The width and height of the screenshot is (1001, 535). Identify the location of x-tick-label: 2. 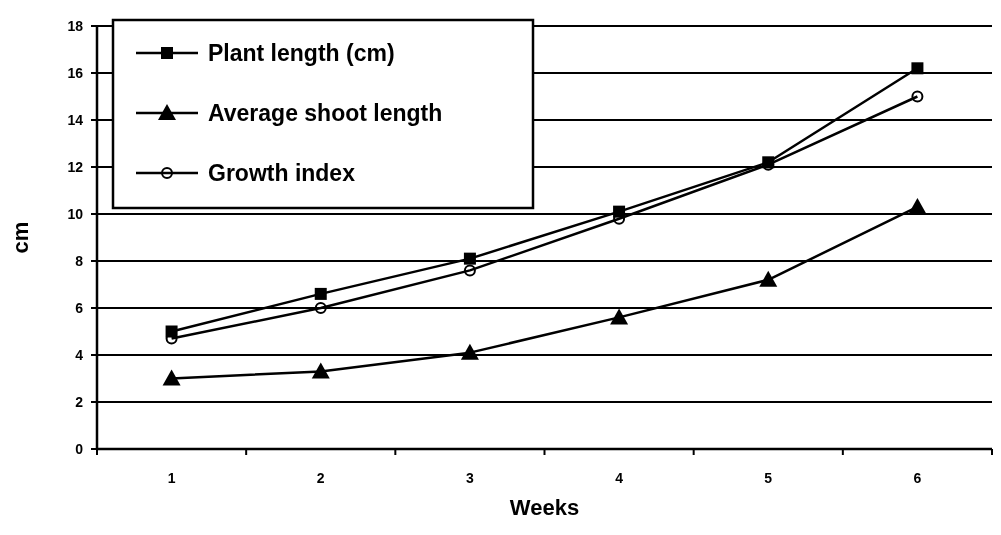
(320, 478).